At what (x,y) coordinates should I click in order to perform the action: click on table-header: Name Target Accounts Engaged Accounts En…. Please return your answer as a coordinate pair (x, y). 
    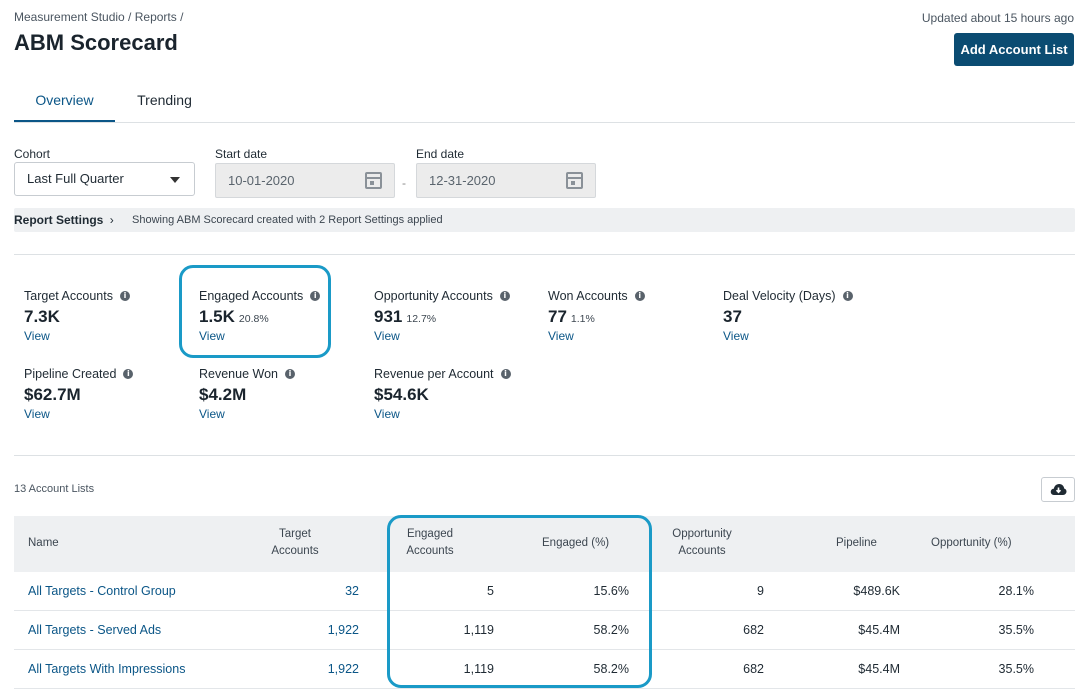
    Looking at the image, I should click on (544, 544).